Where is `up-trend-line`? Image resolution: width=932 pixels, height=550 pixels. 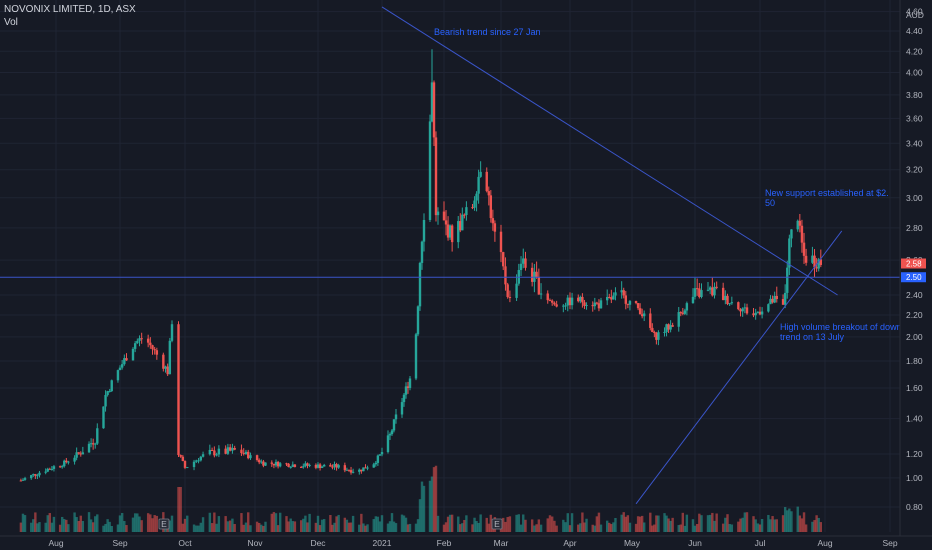
up-trend-line is located at coordinates (739, 367).